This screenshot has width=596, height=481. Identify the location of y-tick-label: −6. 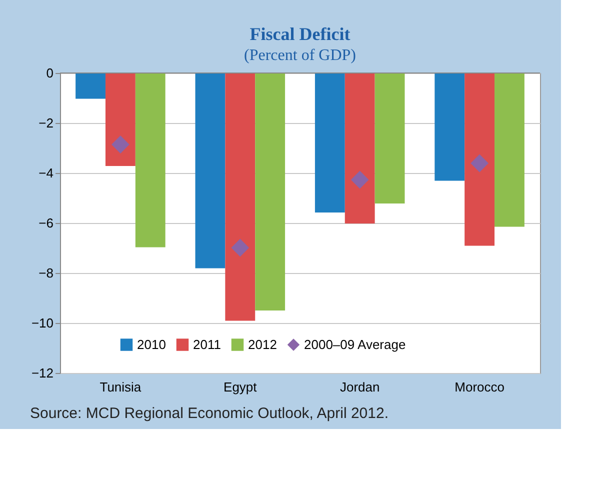
(46, 223).